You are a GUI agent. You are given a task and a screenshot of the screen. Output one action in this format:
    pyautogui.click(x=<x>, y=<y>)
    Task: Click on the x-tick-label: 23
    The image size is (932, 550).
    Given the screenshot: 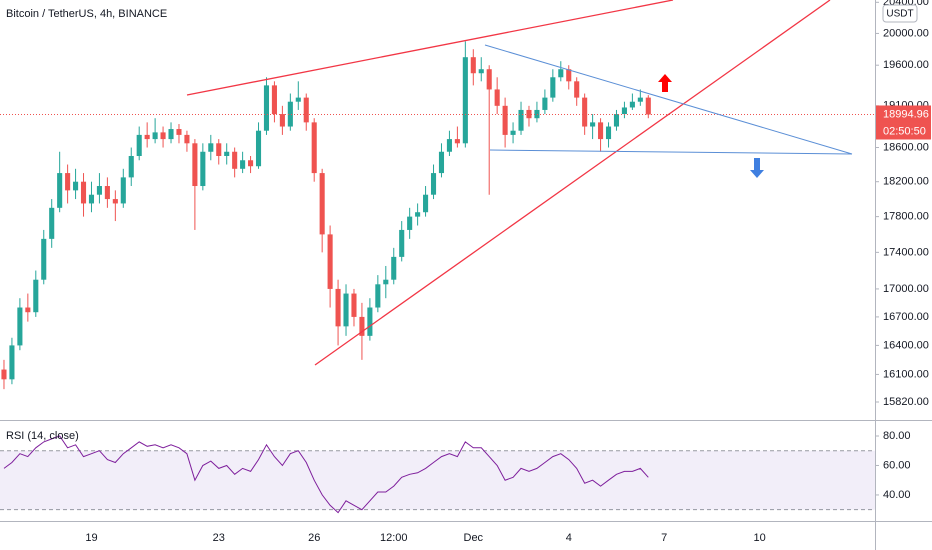 What is the action you would take?
    pyautogui.click(x=219, y=538)
    